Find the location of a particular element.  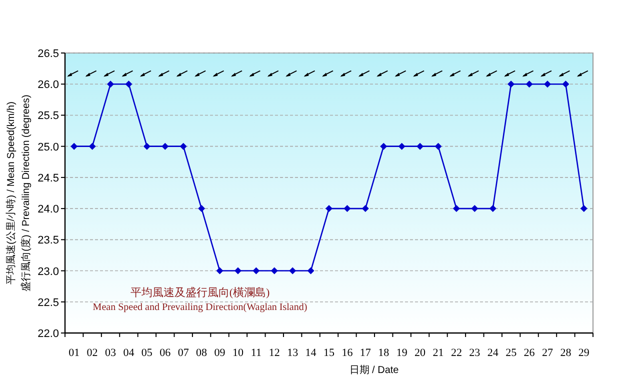

x-tick-label: 06 is located at coordinates (166, 353).